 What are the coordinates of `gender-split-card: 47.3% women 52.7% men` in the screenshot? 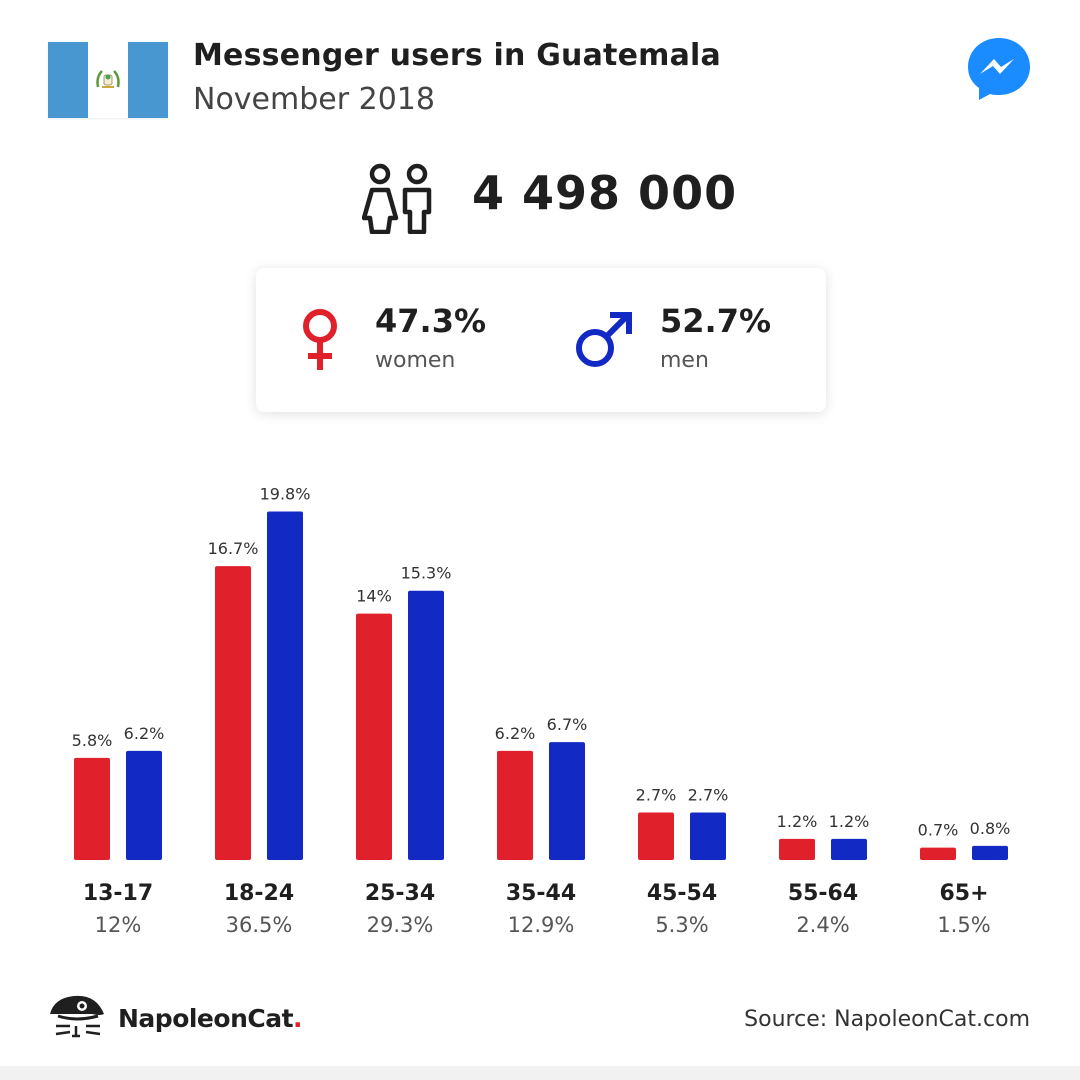 It's located at (541, 340).